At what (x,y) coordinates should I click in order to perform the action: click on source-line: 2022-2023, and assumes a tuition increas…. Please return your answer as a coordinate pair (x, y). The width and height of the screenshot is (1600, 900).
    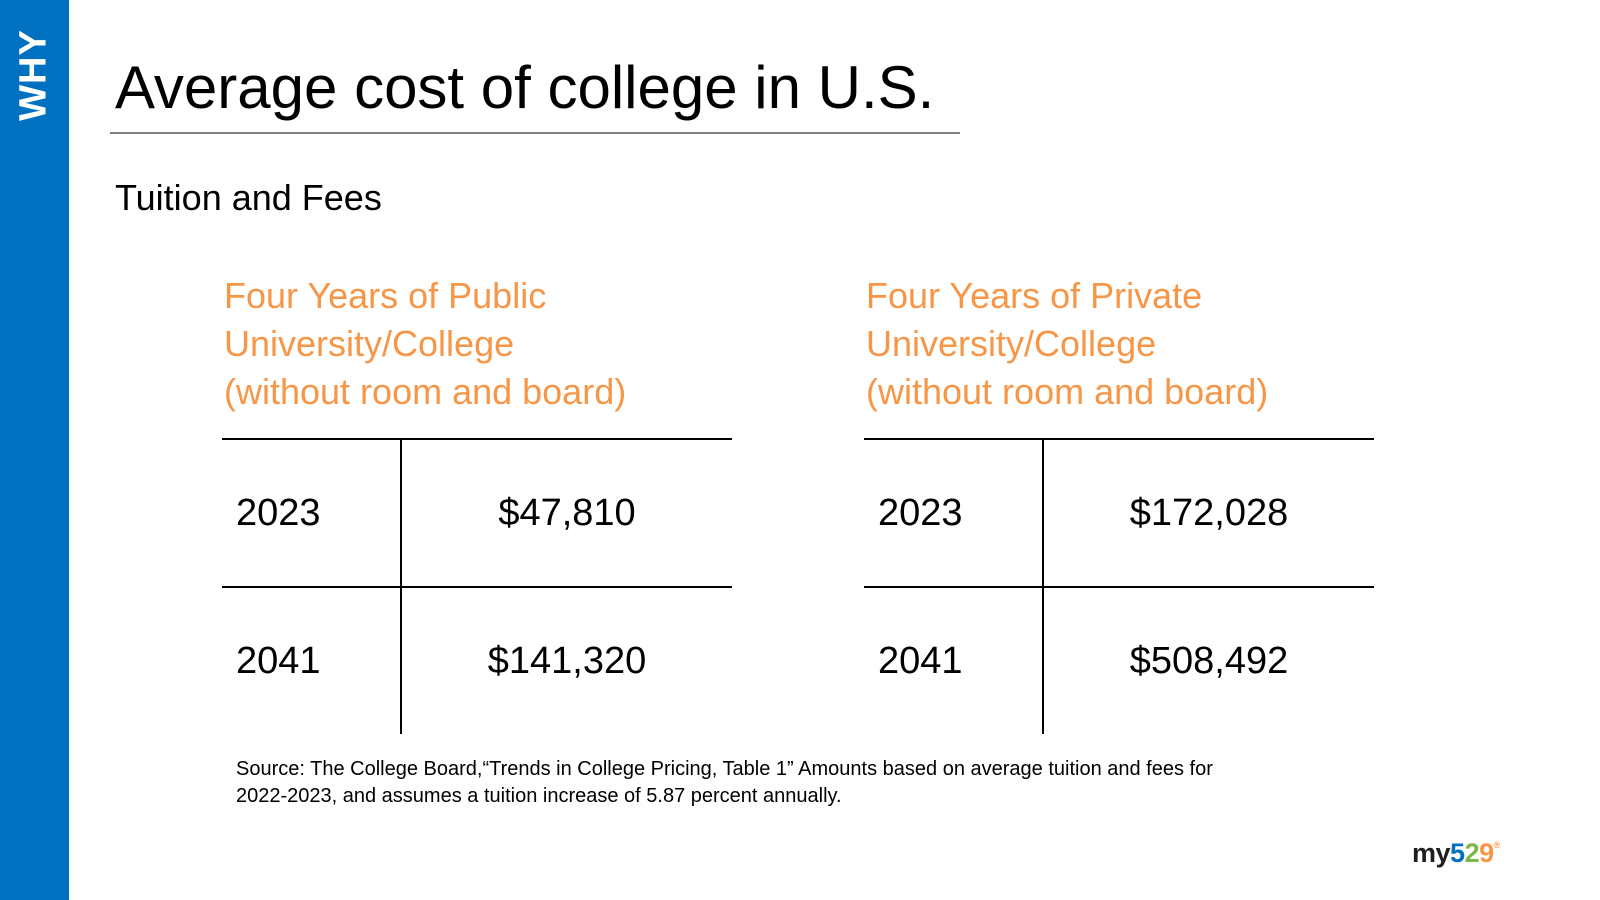
    Looking at the image, I should click on (539, 796).